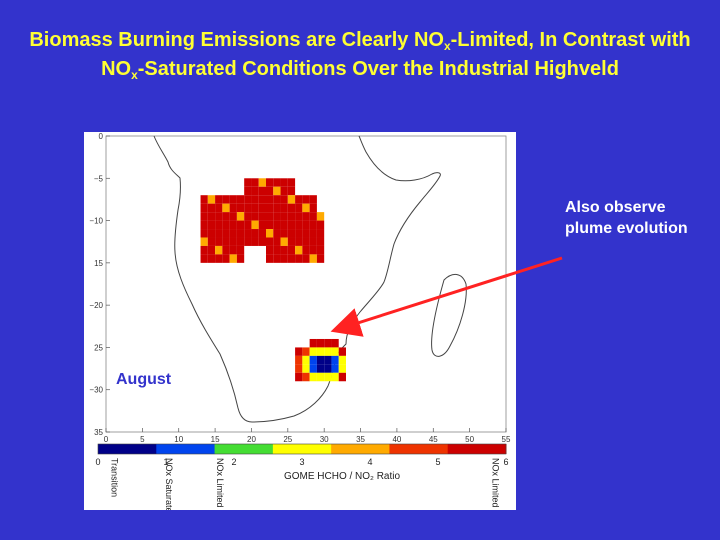 The image size is (720, 540). I want to click on x-tick-label: 55, so click(506, 439).